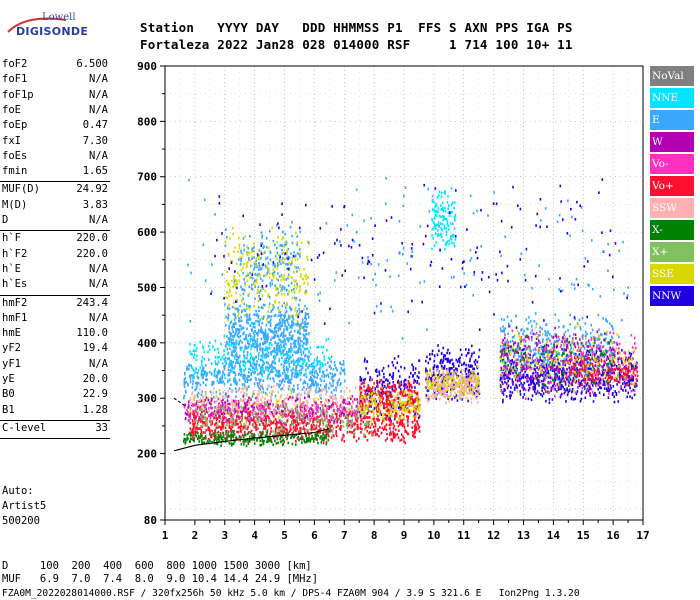  Describe the element at coordinates (55, 110) in the screenshot. I see `param-row: foE N/A` at that location.